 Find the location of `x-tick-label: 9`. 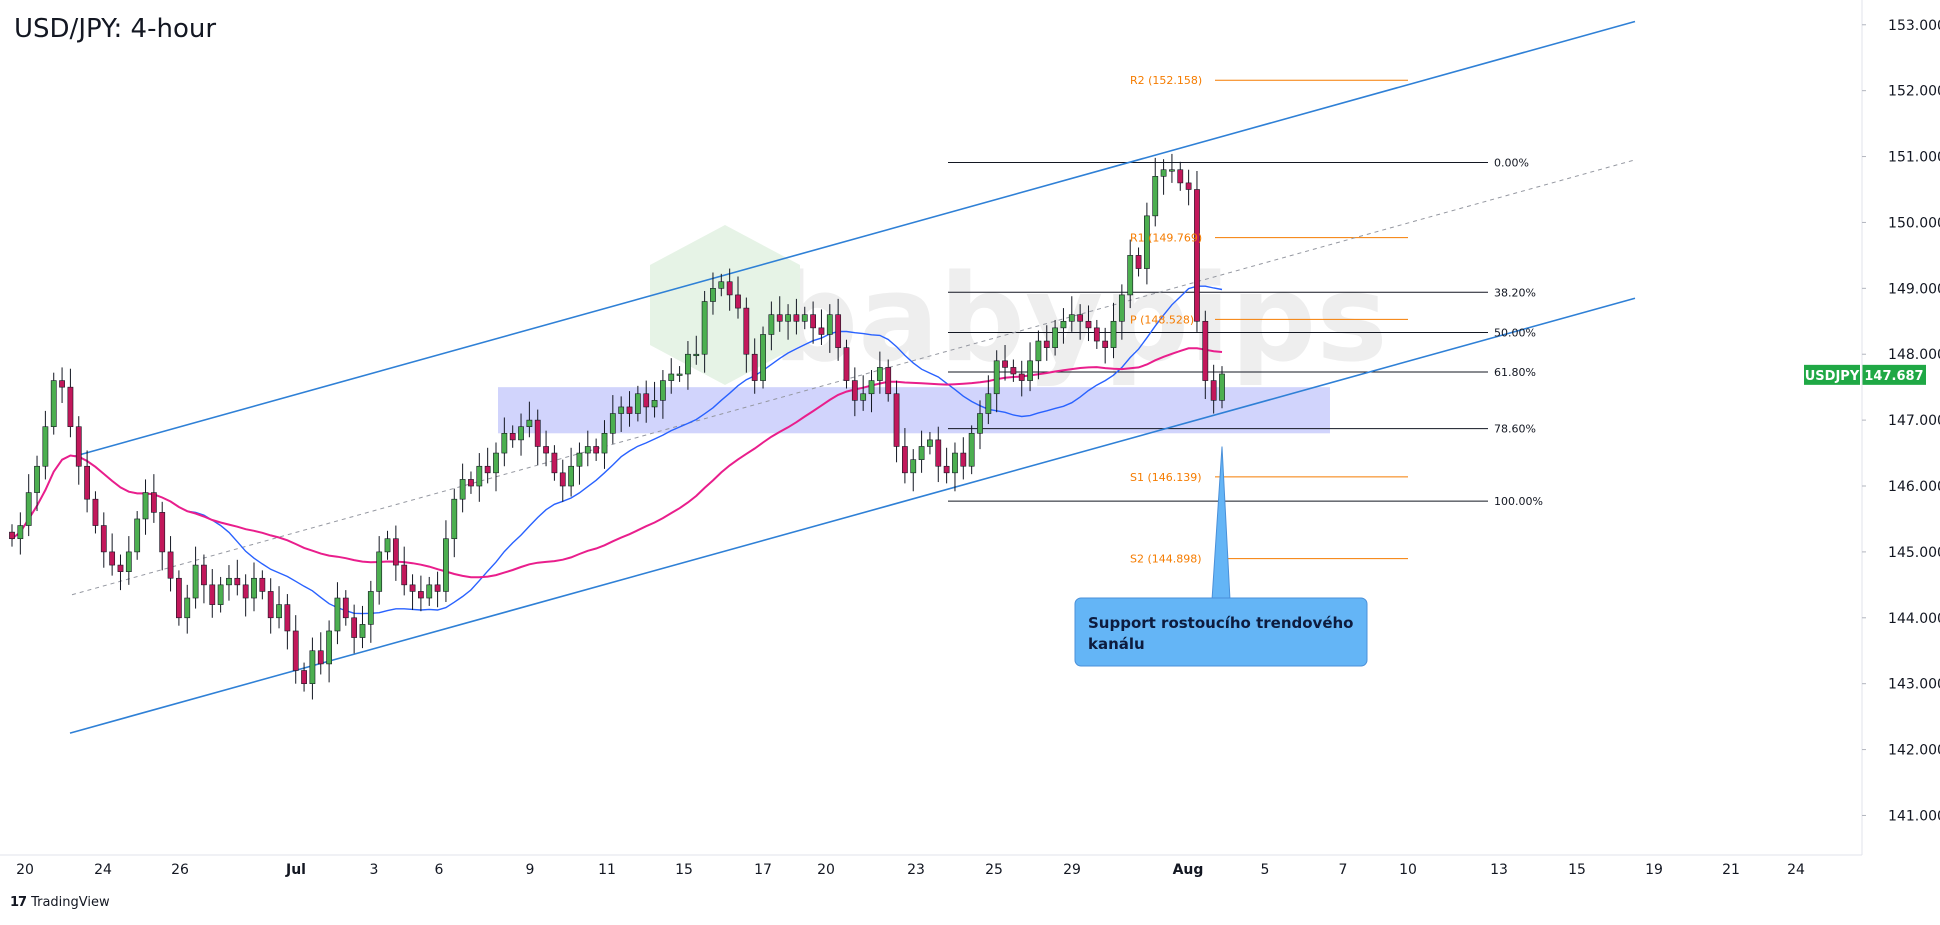

x-tick-label: 9 is located at coordinates (530, 870).